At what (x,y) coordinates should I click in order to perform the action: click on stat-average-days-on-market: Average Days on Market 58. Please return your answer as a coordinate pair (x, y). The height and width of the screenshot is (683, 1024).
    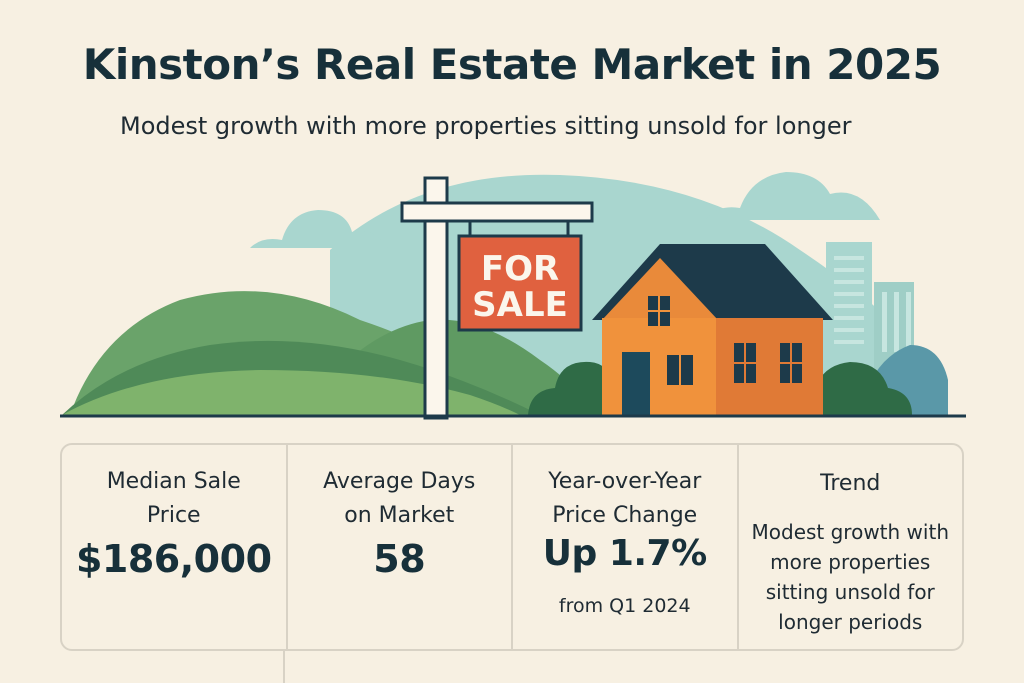
    Looking at the image, I should click on (398, 547).